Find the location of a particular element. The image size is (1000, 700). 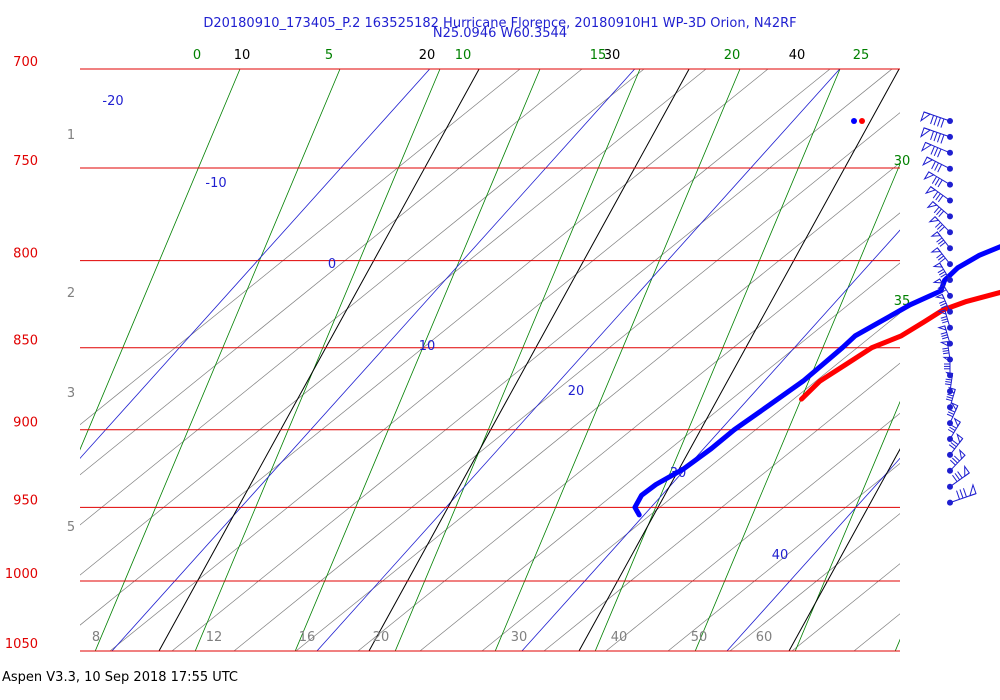

moist-adiabat-label: 0 is located at coordinates (197, 55).